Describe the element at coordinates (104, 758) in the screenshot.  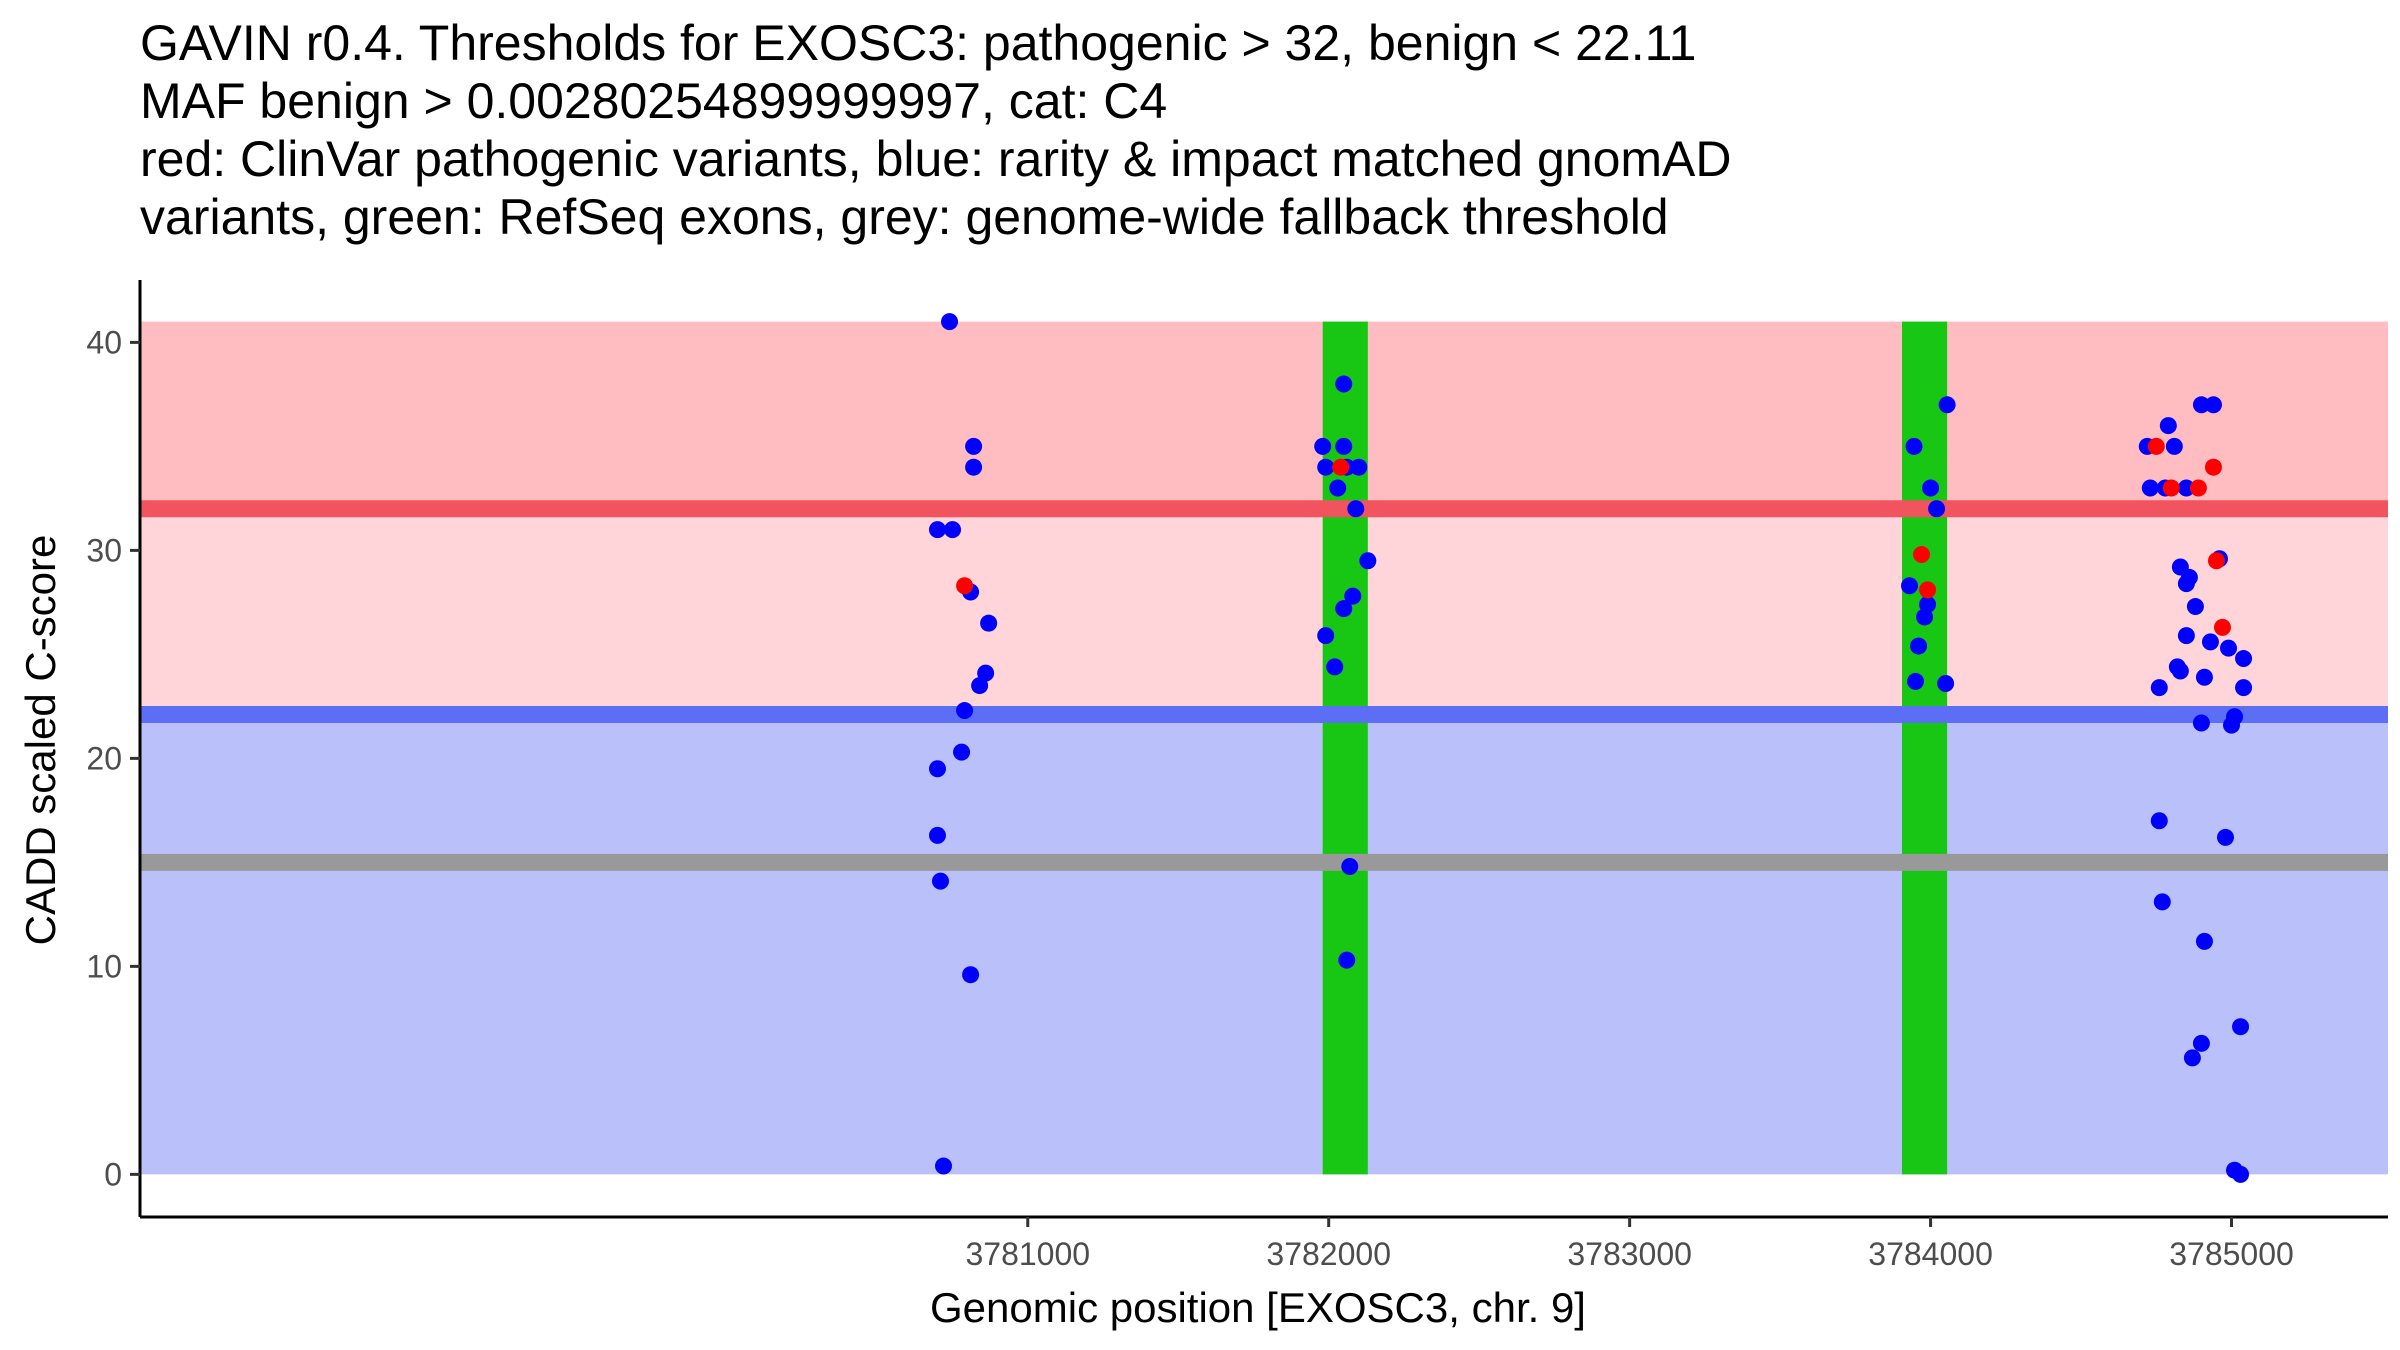
I see `y-tick-label: 20` at that location.